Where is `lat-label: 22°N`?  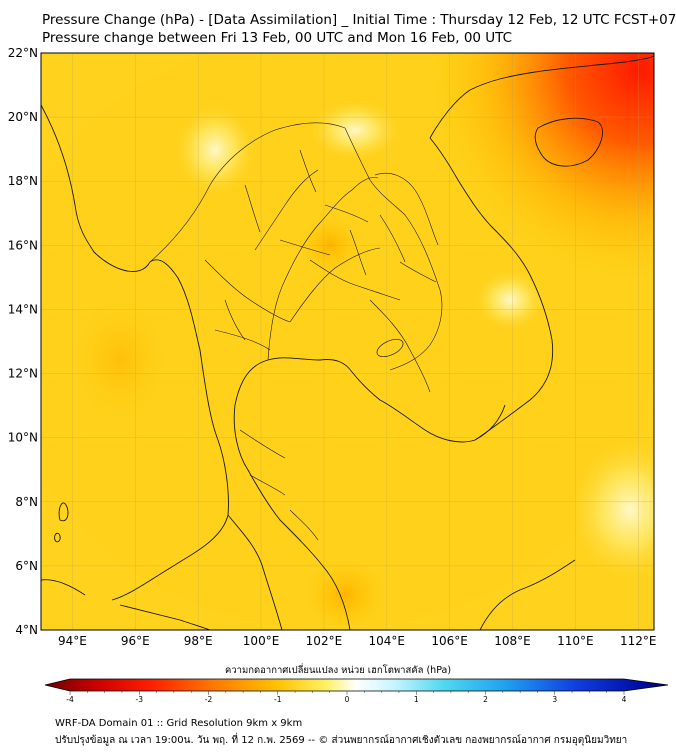
lat-label: 22°N is located at coordinates (23, 53).